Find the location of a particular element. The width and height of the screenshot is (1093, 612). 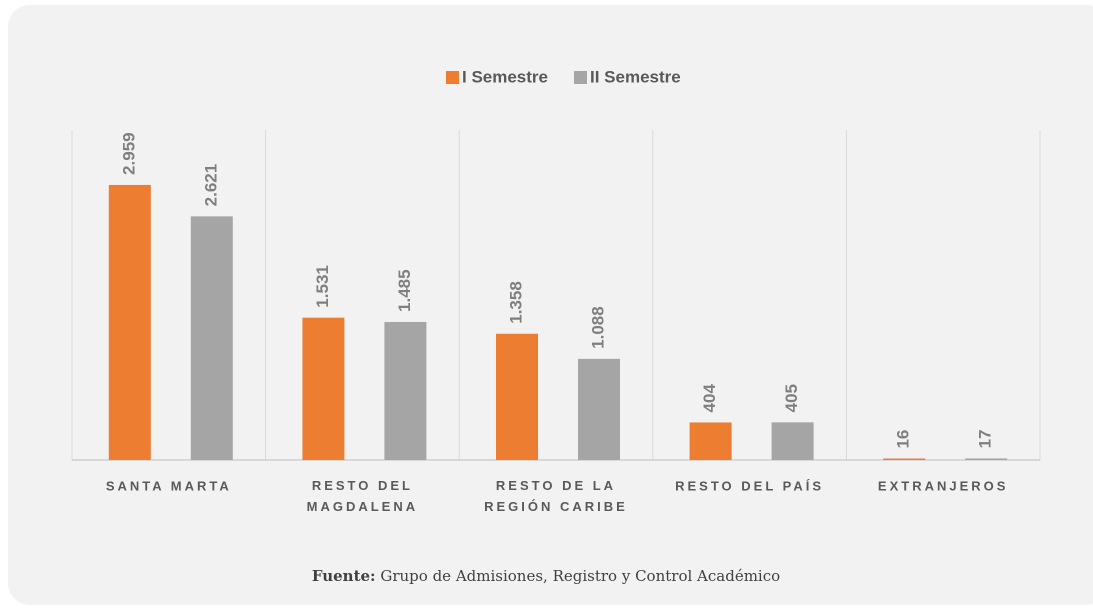

legend-label: I Semestre is located at coordinates (505, 76).